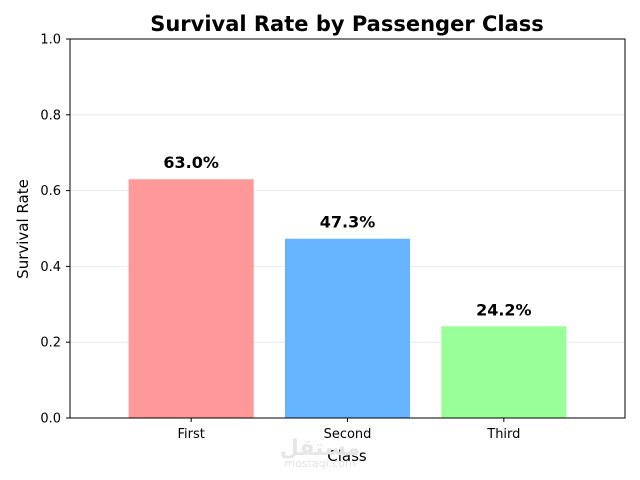 The image size is (640, 480). I want to click on x-ticks: First Second Third, so click(348, 430).